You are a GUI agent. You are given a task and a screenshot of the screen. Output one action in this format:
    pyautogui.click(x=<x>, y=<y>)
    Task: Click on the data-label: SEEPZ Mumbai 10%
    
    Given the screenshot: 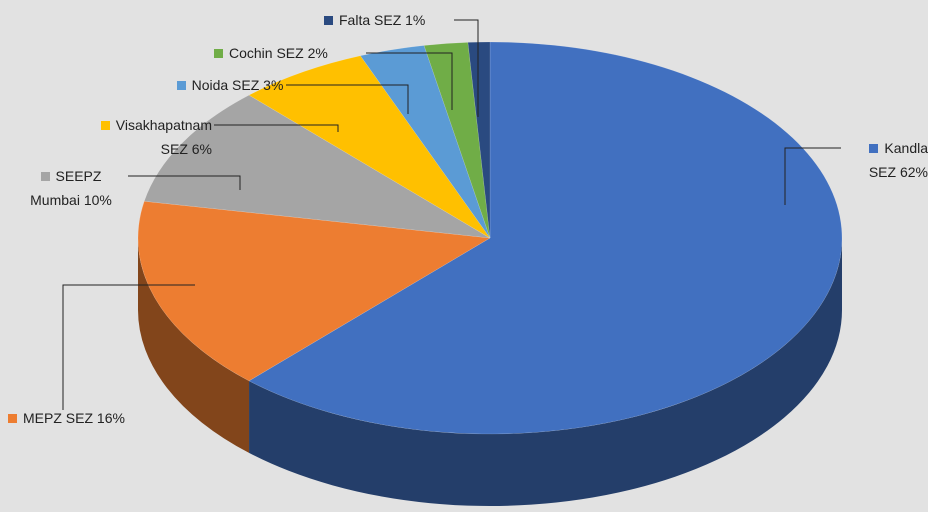 What is the action you would take?
    pyautogui.click(x=71, y=188)
    